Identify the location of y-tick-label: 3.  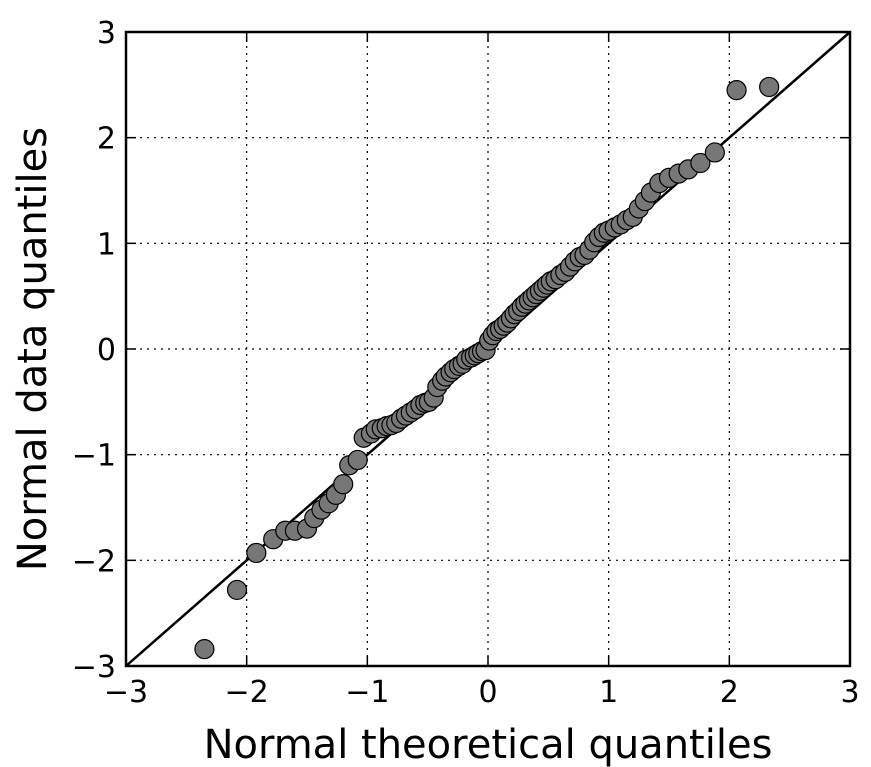
(106, 33).